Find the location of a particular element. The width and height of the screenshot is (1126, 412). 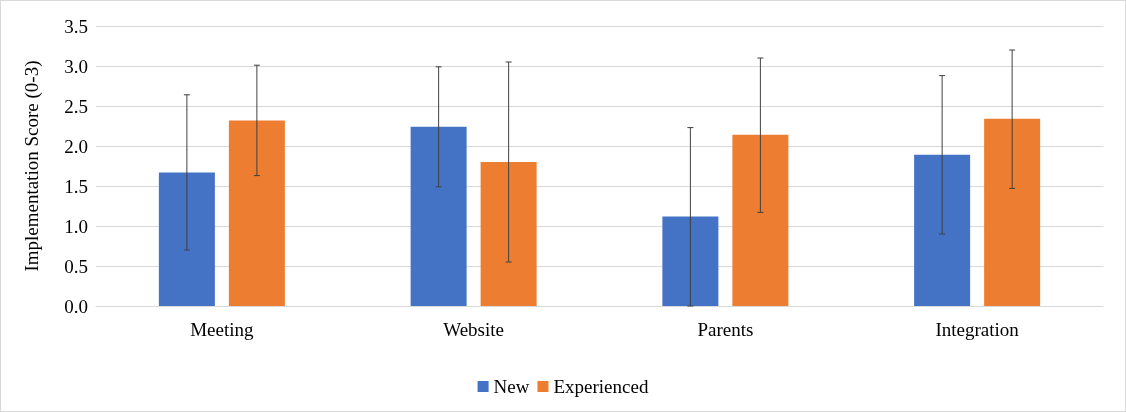

y-tick-label: 3.5 is located at coordinates (76, 26).